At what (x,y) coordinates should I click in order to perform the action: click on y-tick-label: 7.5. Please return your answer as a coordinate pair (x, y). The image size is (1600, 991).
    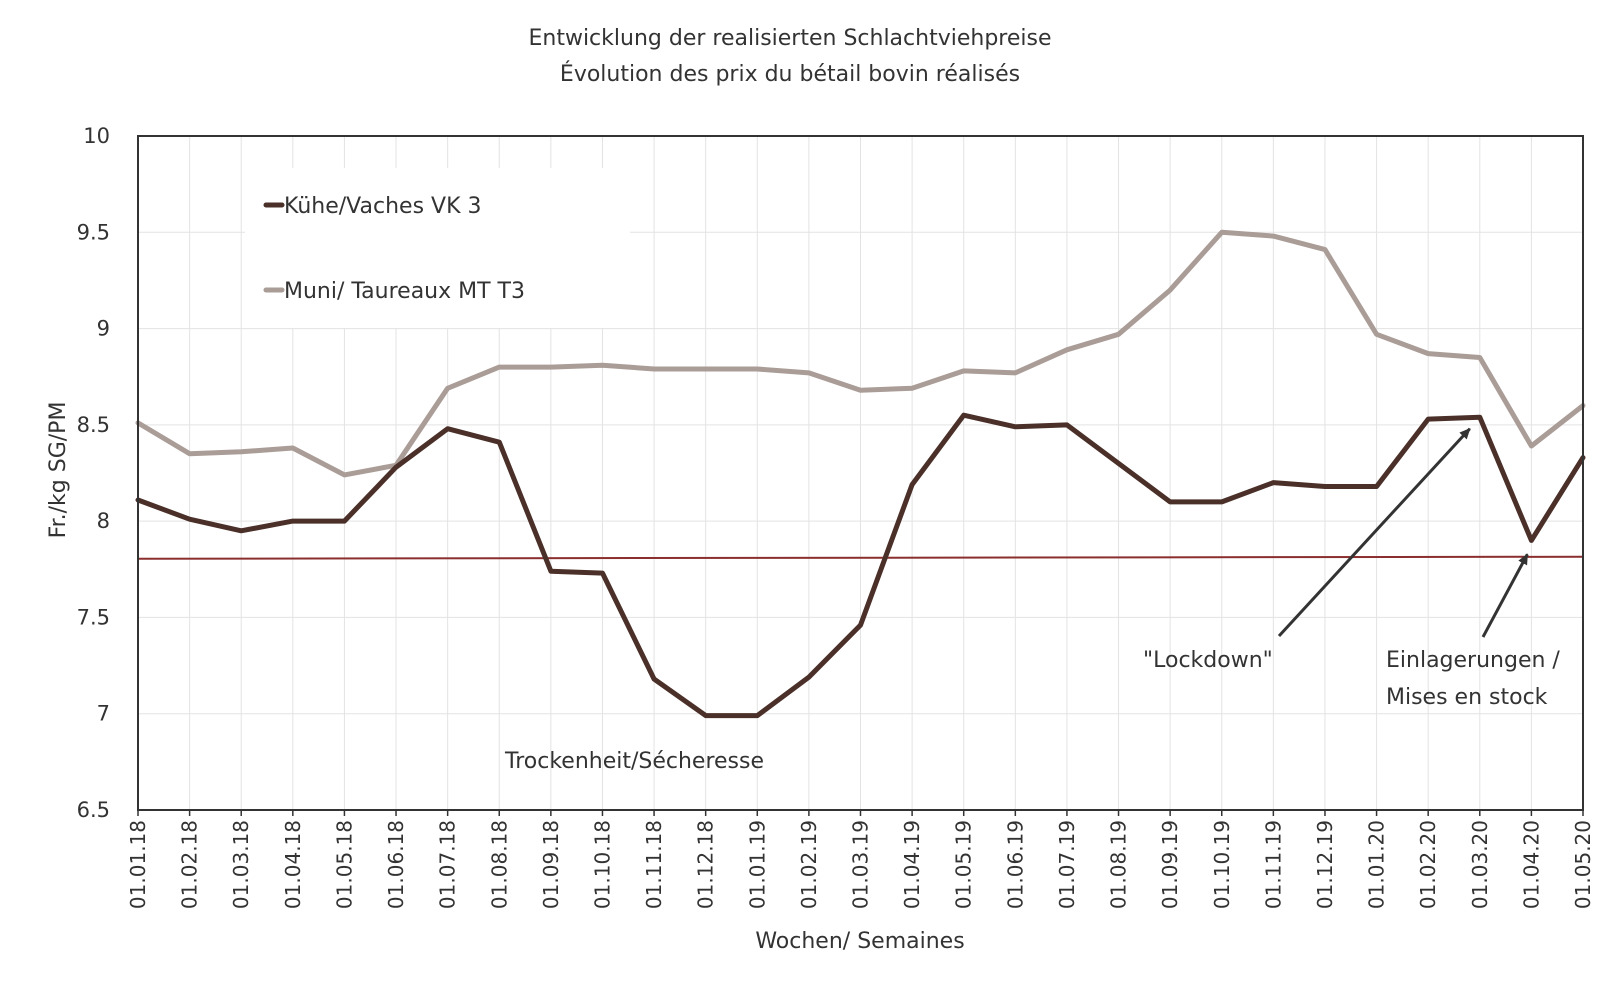
    Looking at the image, I should click on (93, 617).